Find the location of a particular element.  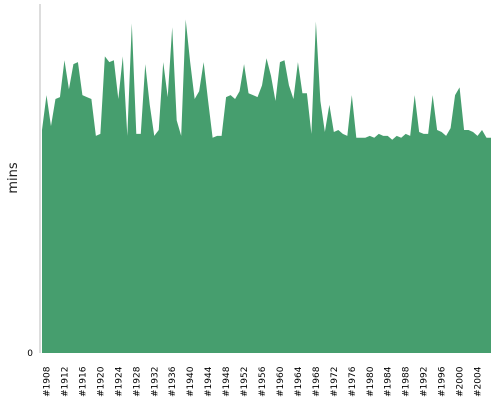

x-tick-label: #2004 is located at coordinates (479, 381).